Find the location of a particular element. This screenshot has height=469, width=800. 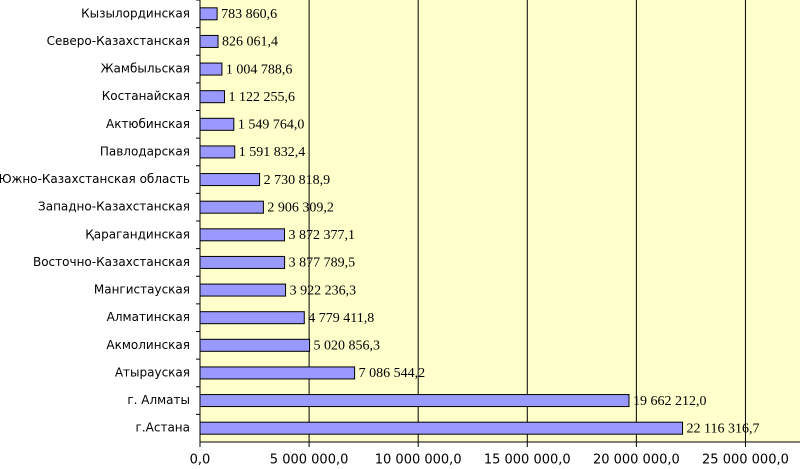

y-tick-label: г. Алматы is located at coordinates (158, 400).